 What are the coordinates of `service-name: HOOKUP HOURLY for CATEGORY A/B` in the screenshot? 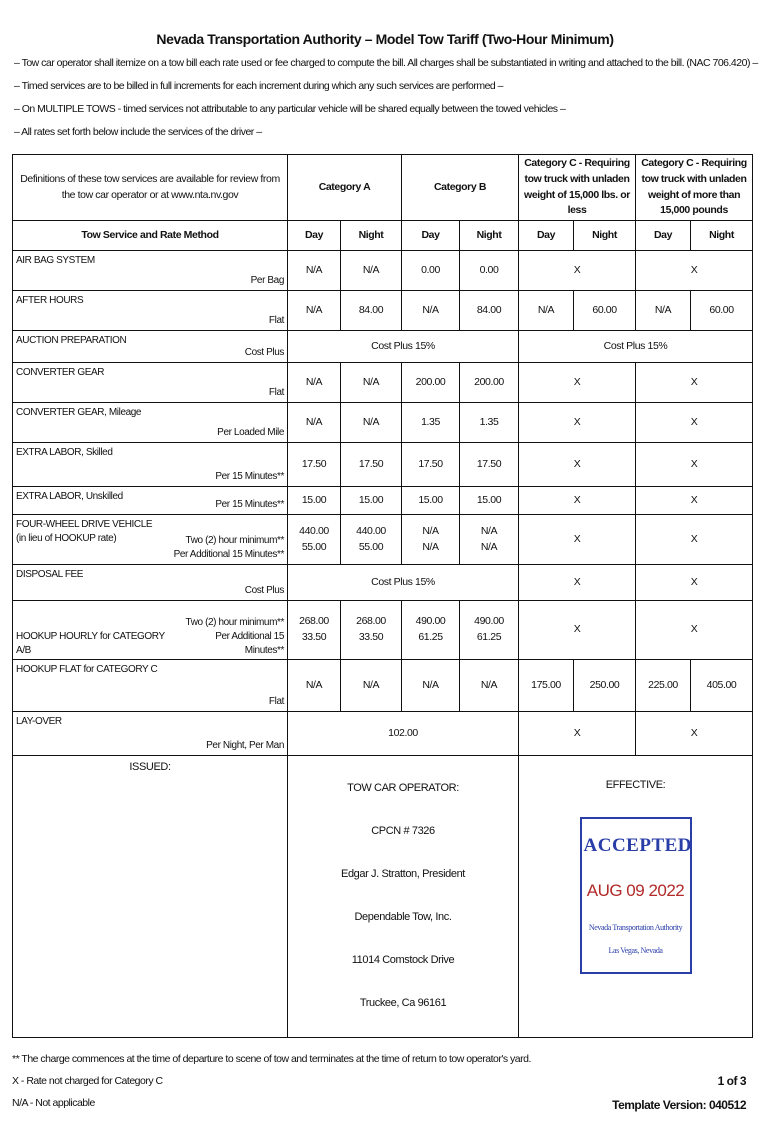 It's located at (90, 643).